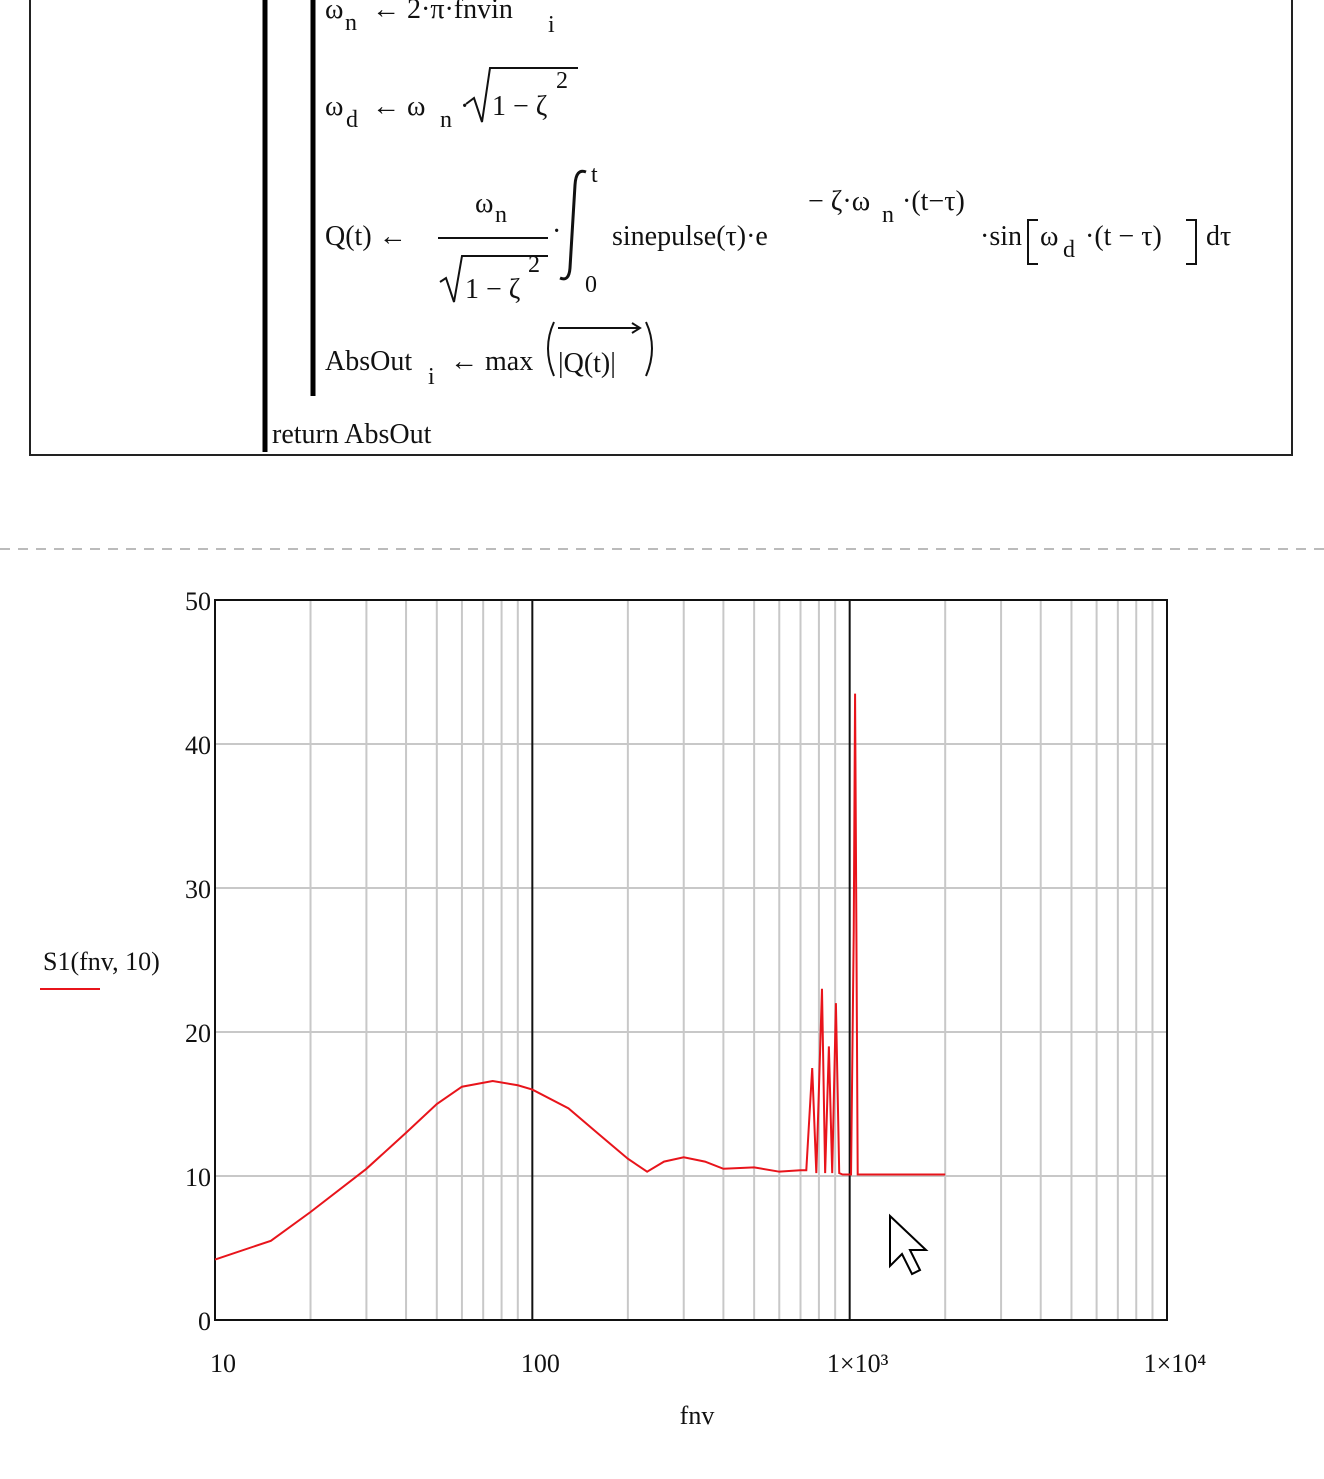  Describe the element at coordinates (587, 363) in the screenshot. I see `math: |Q(t)|` at that location.